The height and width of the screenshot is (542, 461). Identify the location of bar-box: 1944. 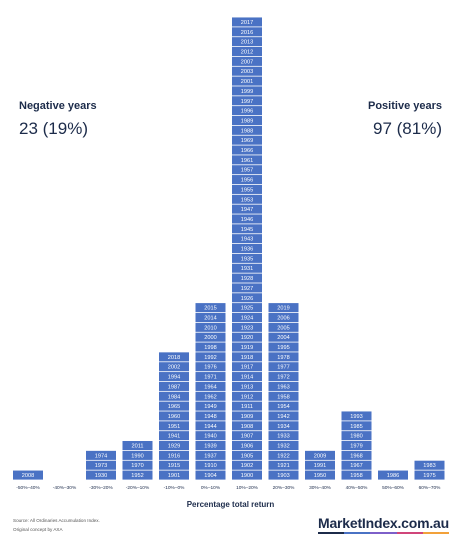
(210, 426).